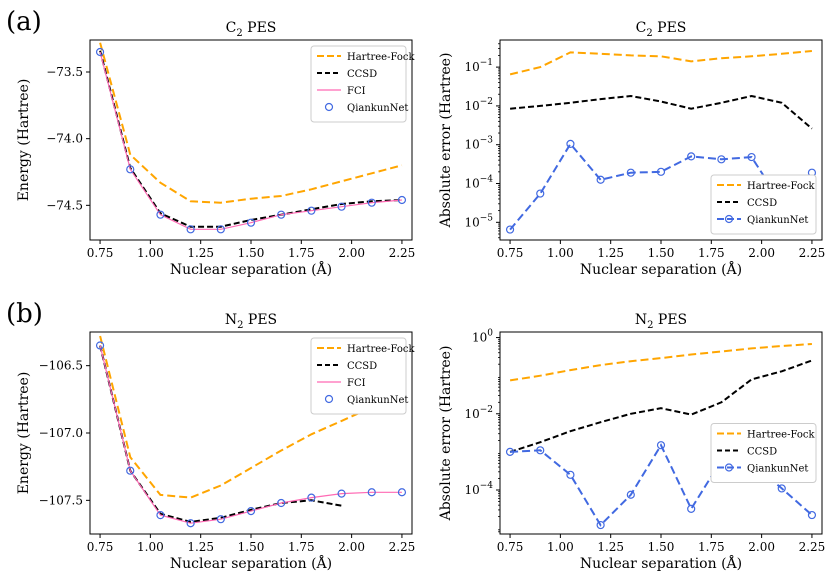 The image size is (830, 588). Describe the element at coordinates (358, 84) in the screenshot. I see `legend-box` at that location.